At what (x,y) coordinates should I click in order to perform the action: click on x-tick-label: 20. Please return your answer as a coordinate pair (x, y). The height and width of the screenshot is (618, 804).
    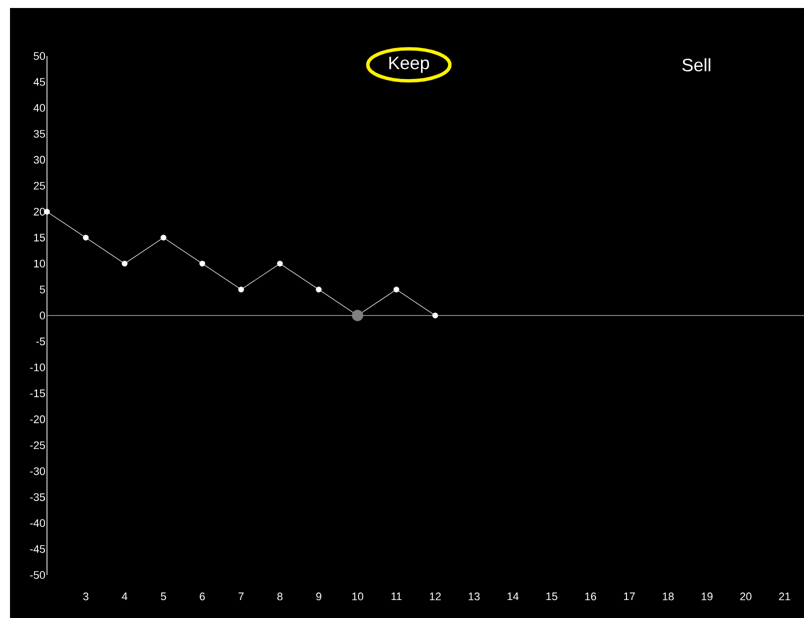
    Looking at the image, I should click on (746, 596).